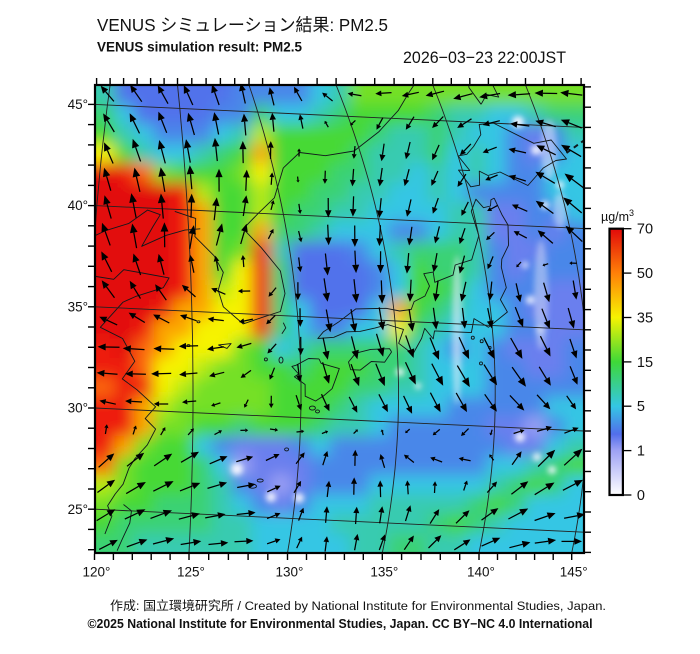 Image resolution: width=700 pixels, height=654 pixels. What do you see at coordinates (199, 47) in the screenshot?
I see `svg-text: VENUS simulation result: PM2.5` at bounding box center [199, 47].